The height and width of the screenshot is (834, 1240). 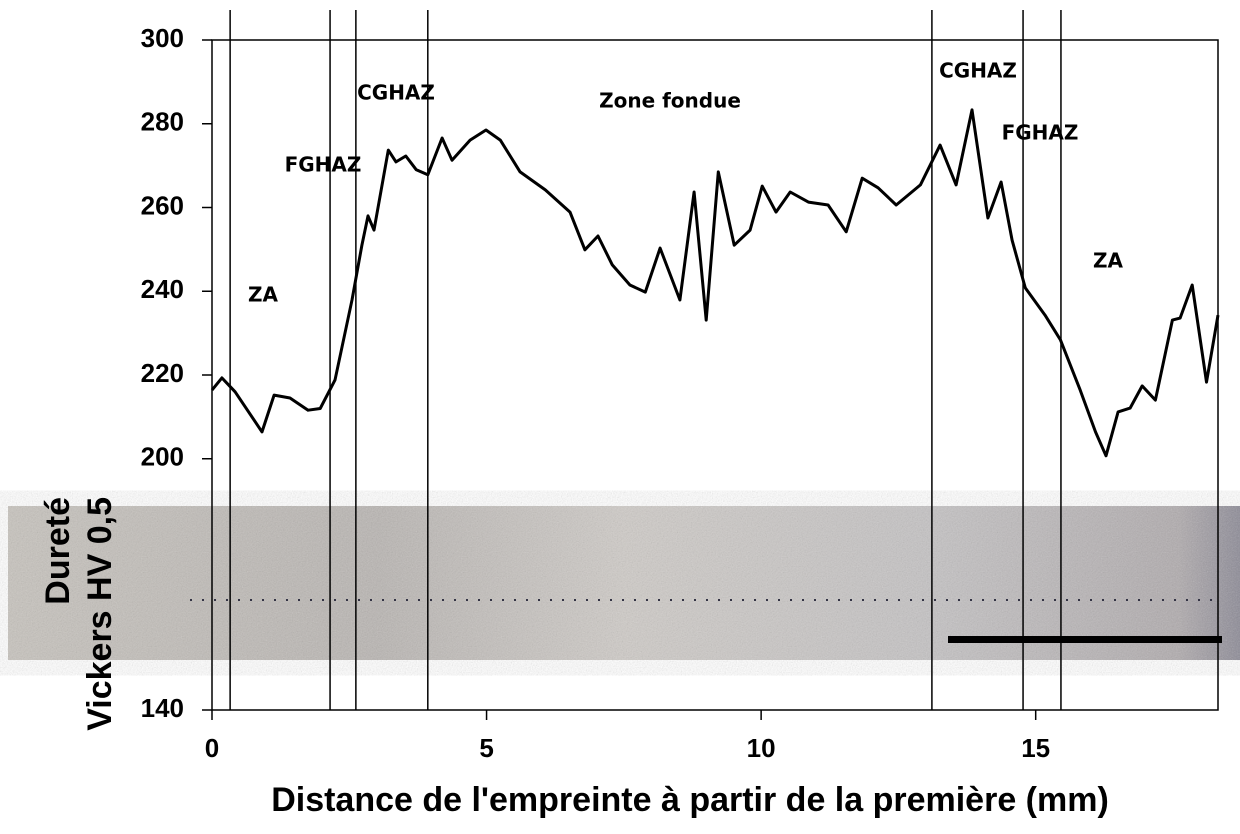 What do you see at coordinates (1035, 748) in the screenshot?
I see `x-tick-label: 15` at bounding box center [1035, 748].